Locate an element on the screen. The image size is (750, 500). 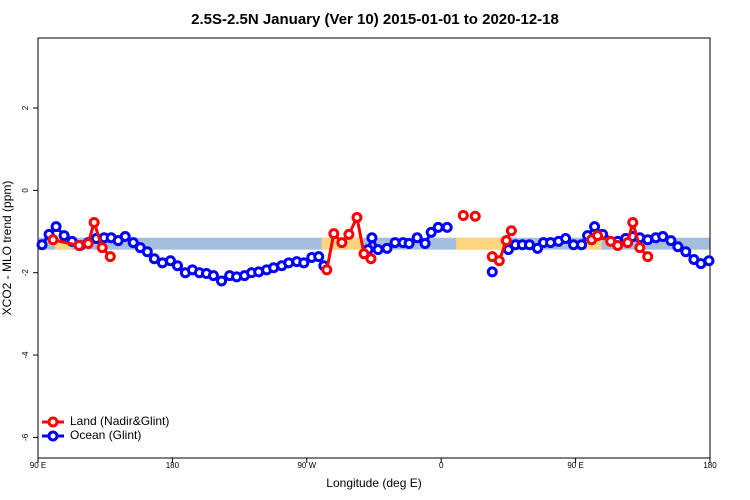
y-tick-label: 2 is located at coordinates (25, 107).